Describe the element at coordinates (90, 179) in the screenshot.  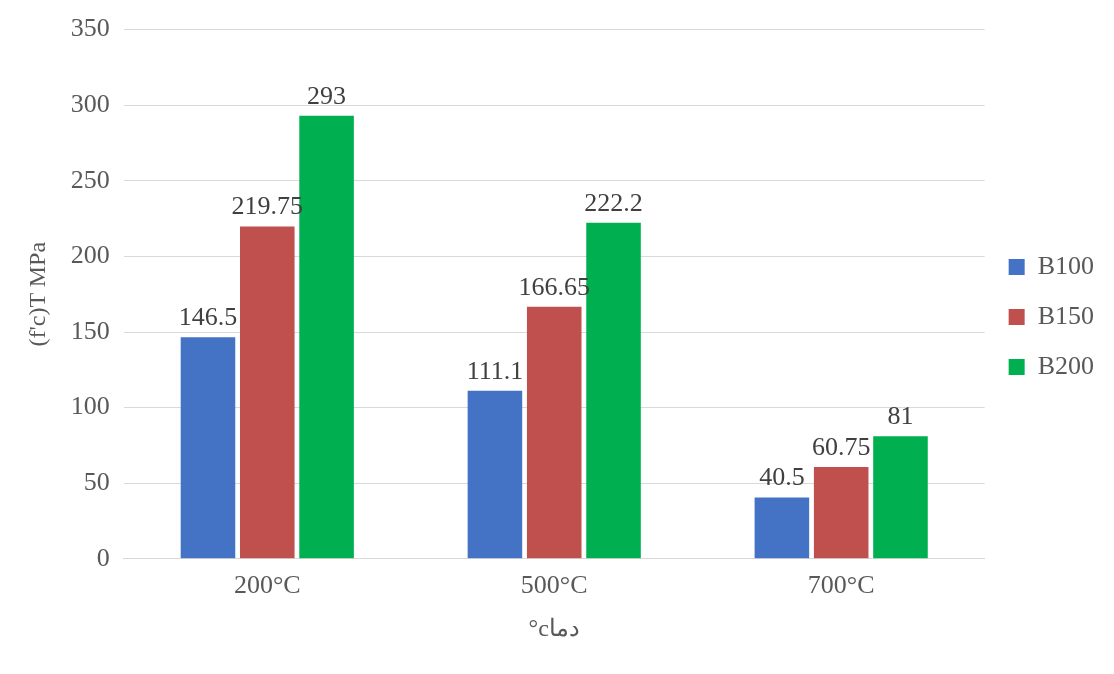
I see `y-tick-label: 250` at that location.